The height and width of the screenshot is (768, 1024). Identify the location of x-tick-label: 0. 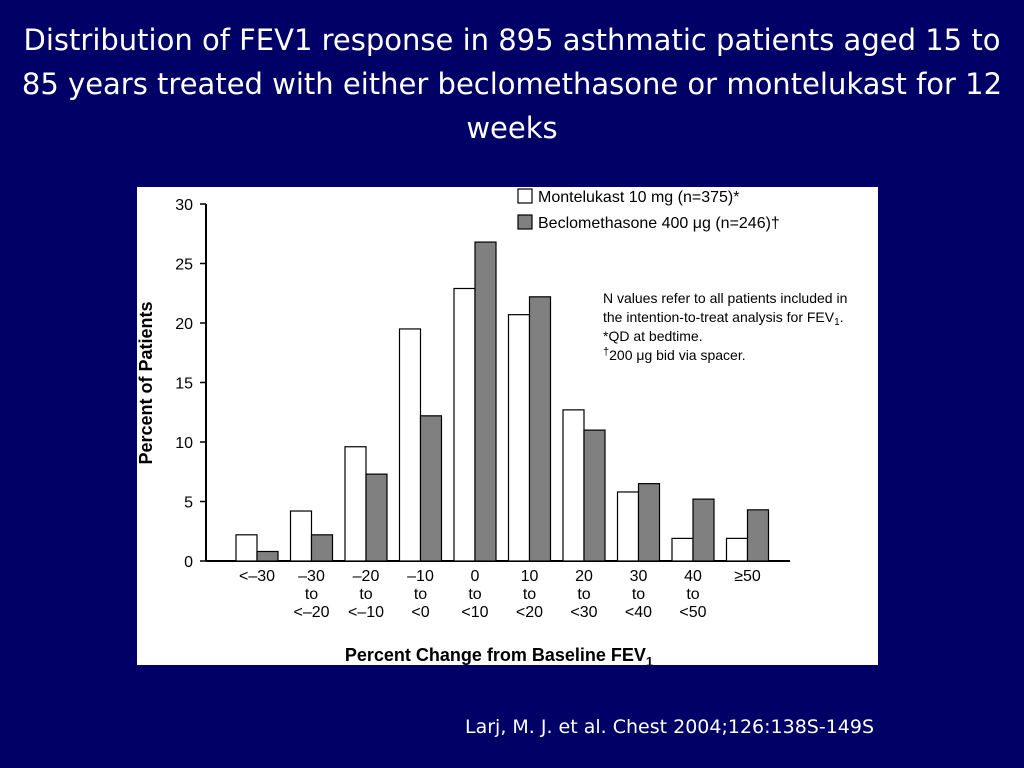
(475, 576).